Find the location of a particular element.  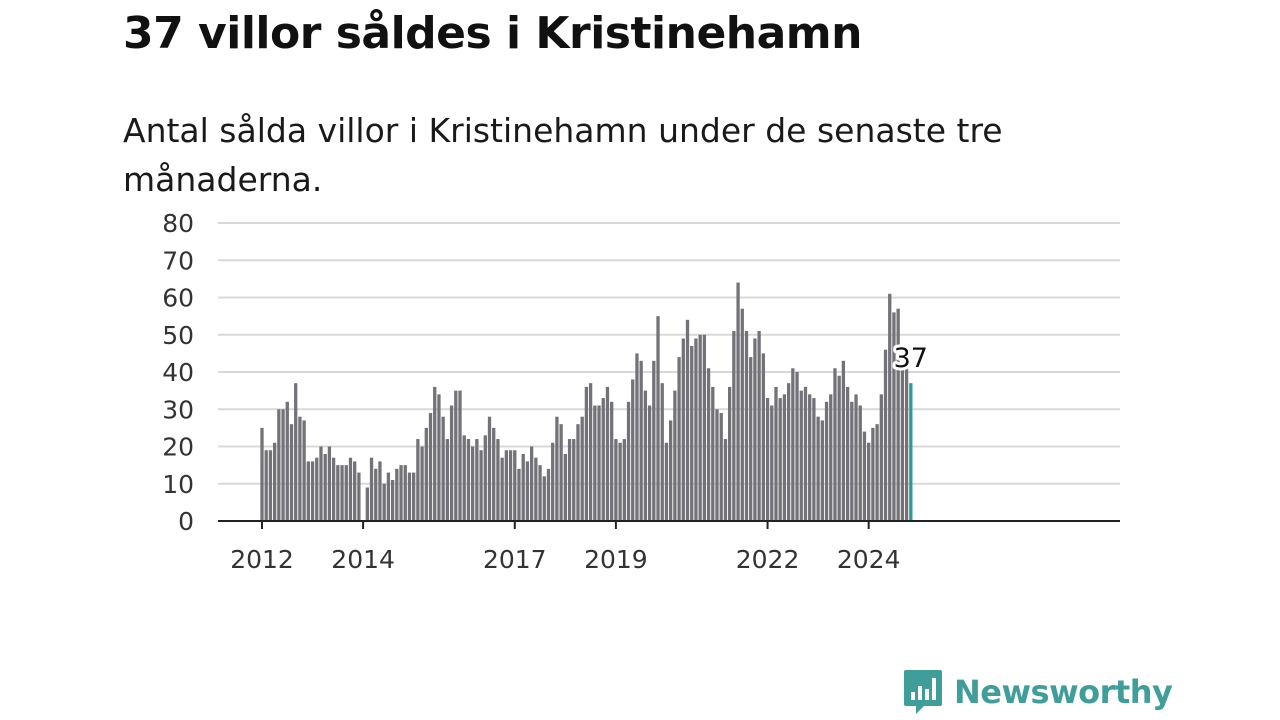

bar-chart-speech-icon is located at coordinates (923, 692).